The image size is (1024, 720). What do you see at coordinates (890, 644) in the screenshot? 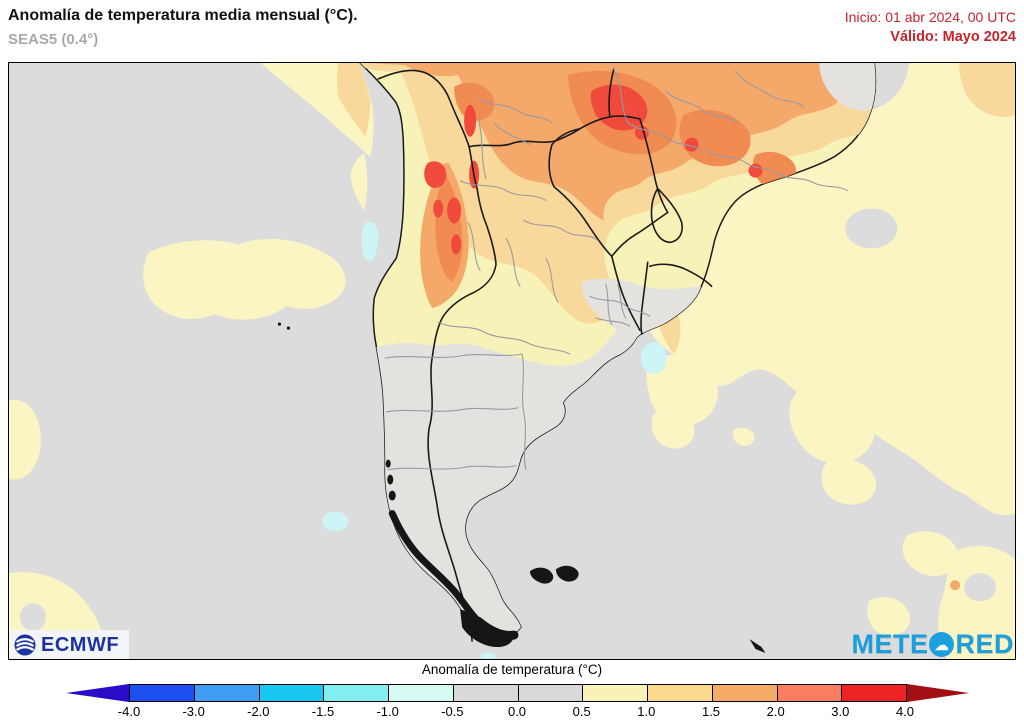
I see `meteored-text-left: METE` at bounding box center [890, 644].